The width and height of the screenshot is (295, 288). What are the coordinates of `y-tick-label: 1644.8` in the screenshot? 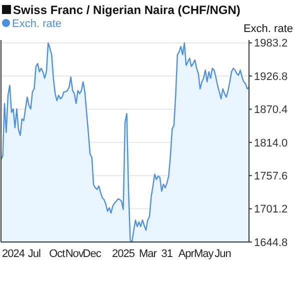 It's located at (271, 242).